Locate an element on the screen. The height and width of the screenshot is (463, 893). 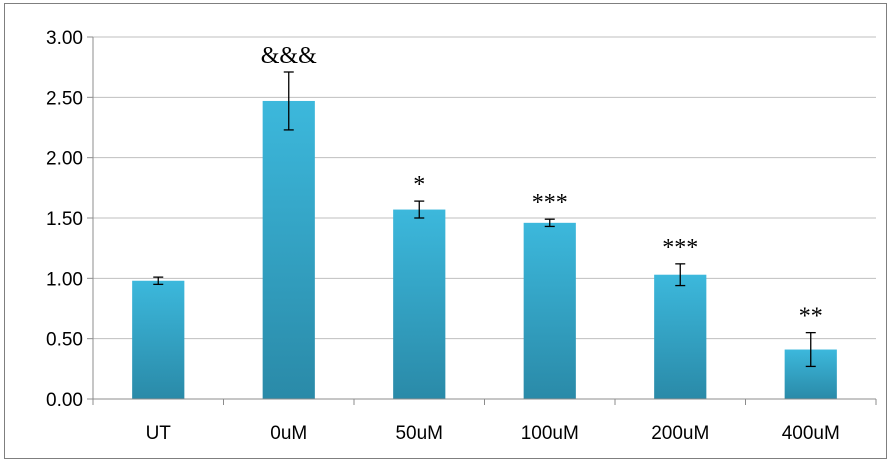
x-tick-label: 50uM is located at coordinates (419, 433).